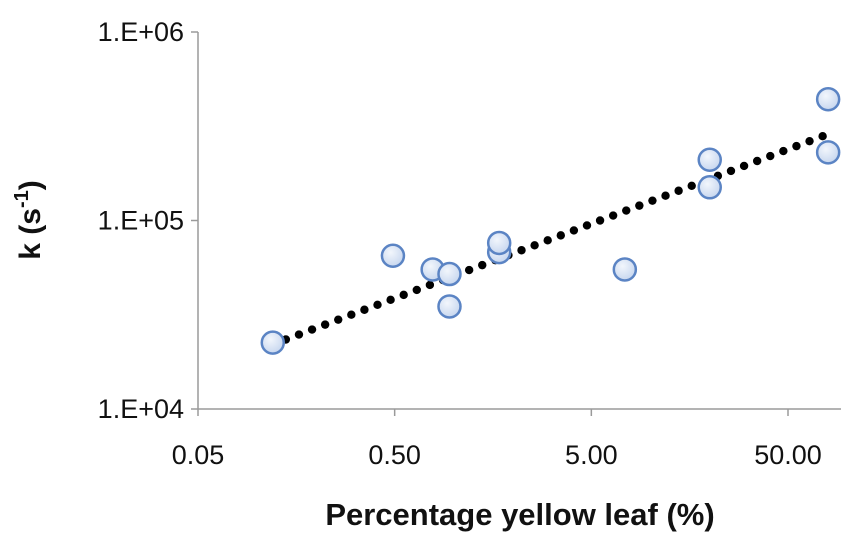  I want to click on x-axis-title: Percentage yellow leaf (%), so click(519, 514).